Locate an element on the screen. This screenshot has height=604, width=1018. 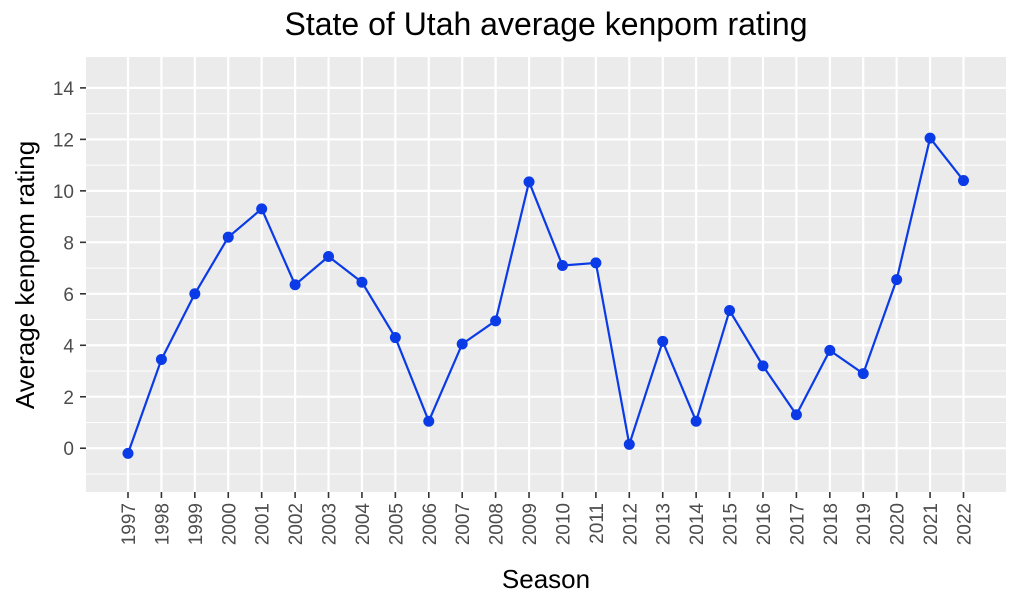
x-axis-title: Season is located at coordinates (546, 579).